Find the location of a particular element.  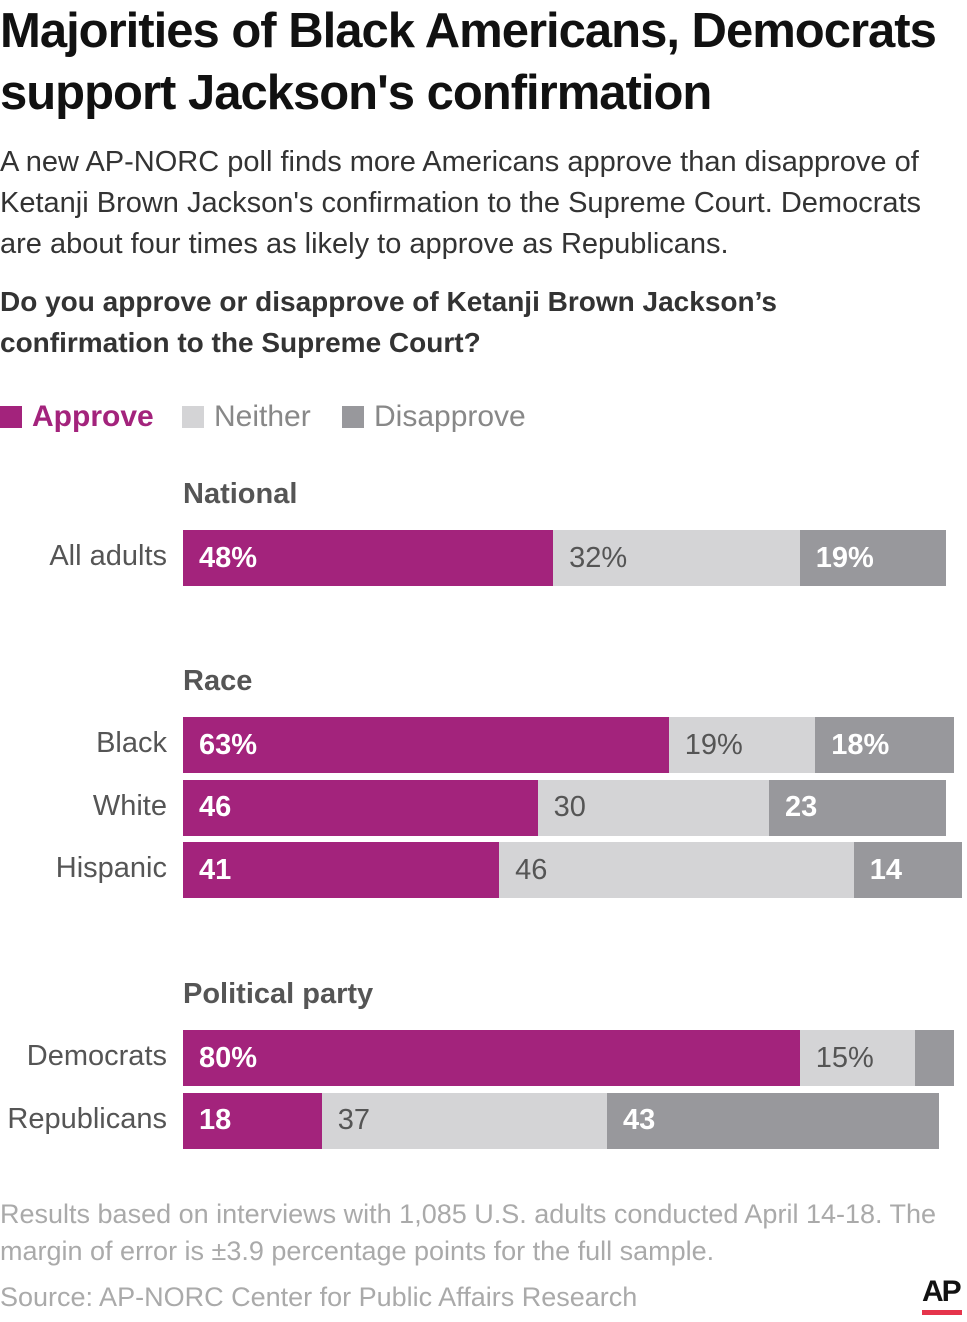

row-label: Hispanic is located at coordinates (111, 868).